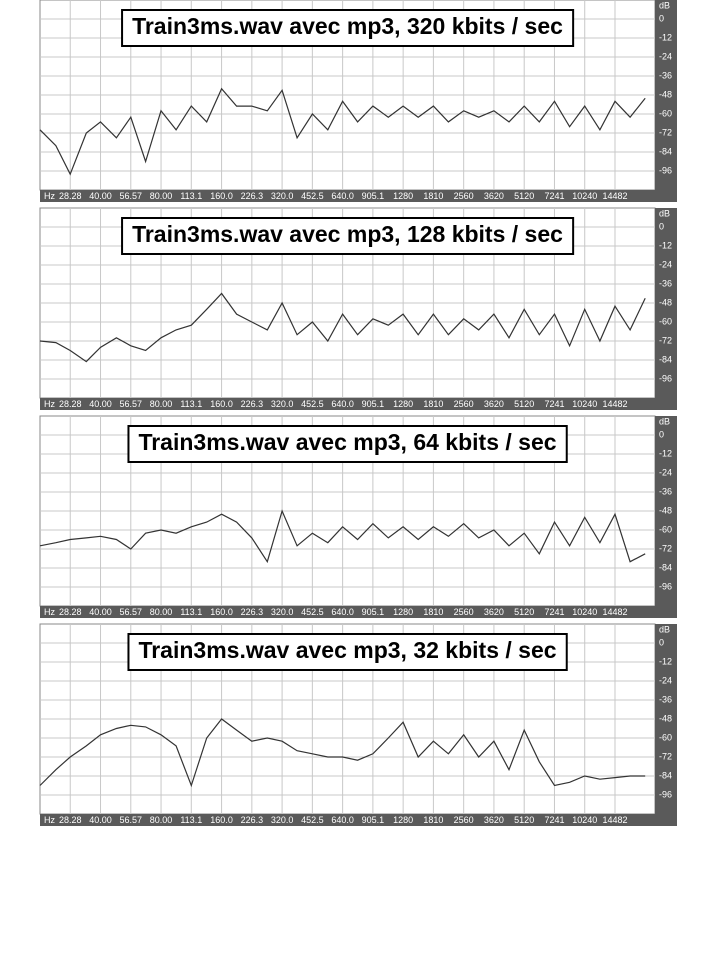  I want to click on x-tick-label: 320.0, so click(282, 404).